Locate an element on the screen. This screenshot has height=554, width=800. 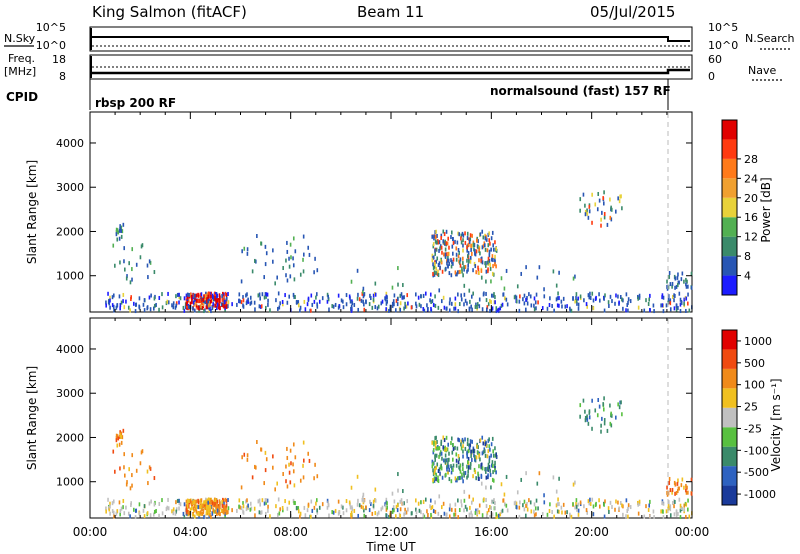
y-tick-label: 2000 is located at coordinates (70, 231).